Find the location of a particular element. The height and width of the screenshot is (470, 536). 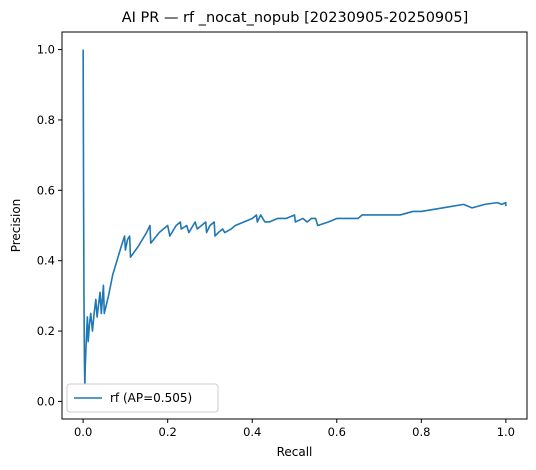

legend: rf (AP=0.505) is located at coordinates (142, 398).